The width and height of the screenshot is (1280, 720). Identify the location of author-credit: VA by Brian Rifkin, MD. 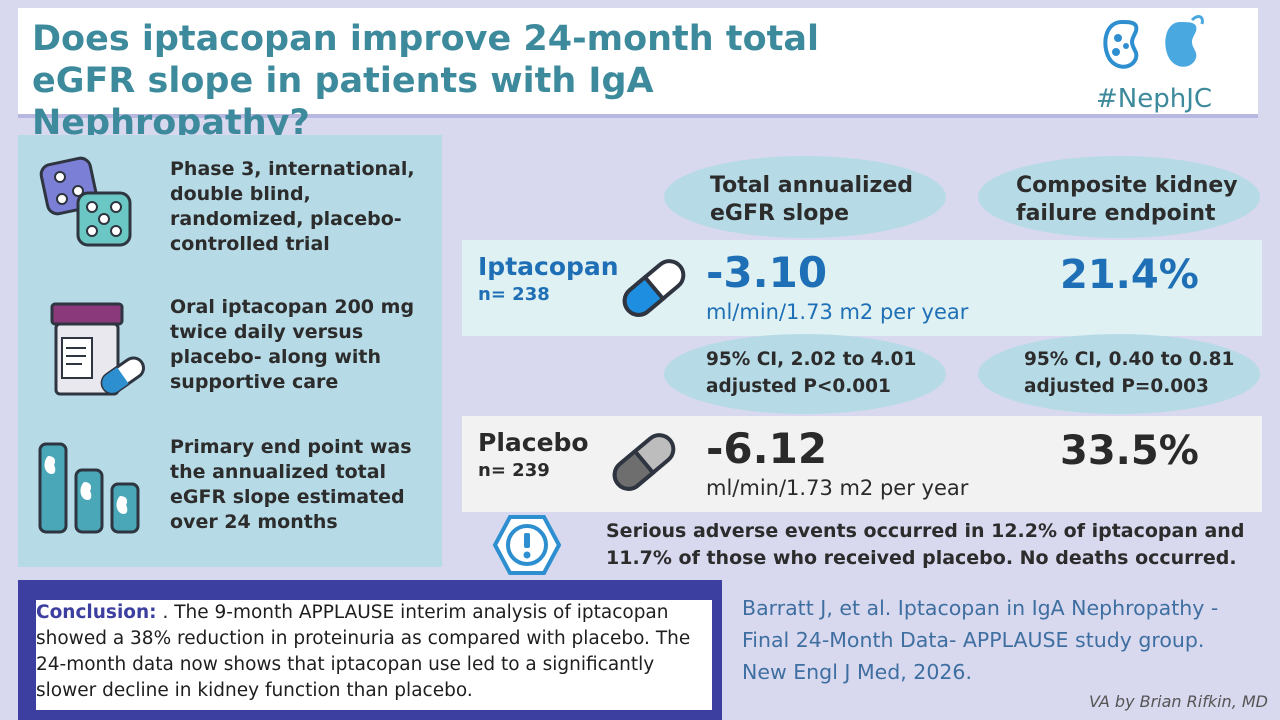
(1178, 701).